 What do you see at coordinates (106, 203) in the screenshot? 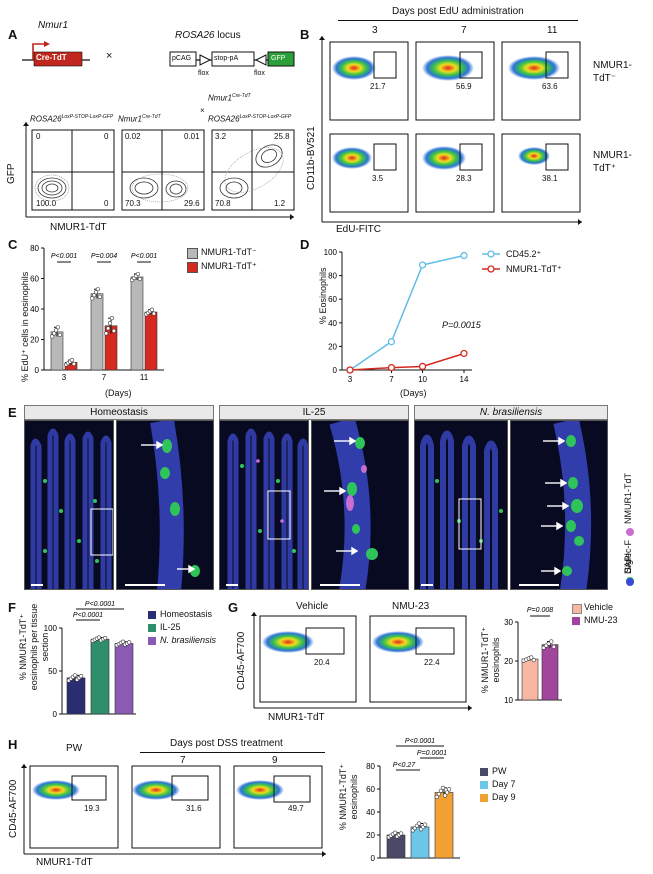
I see `a1-q-lr: 0` at bounding box center [106, 203].